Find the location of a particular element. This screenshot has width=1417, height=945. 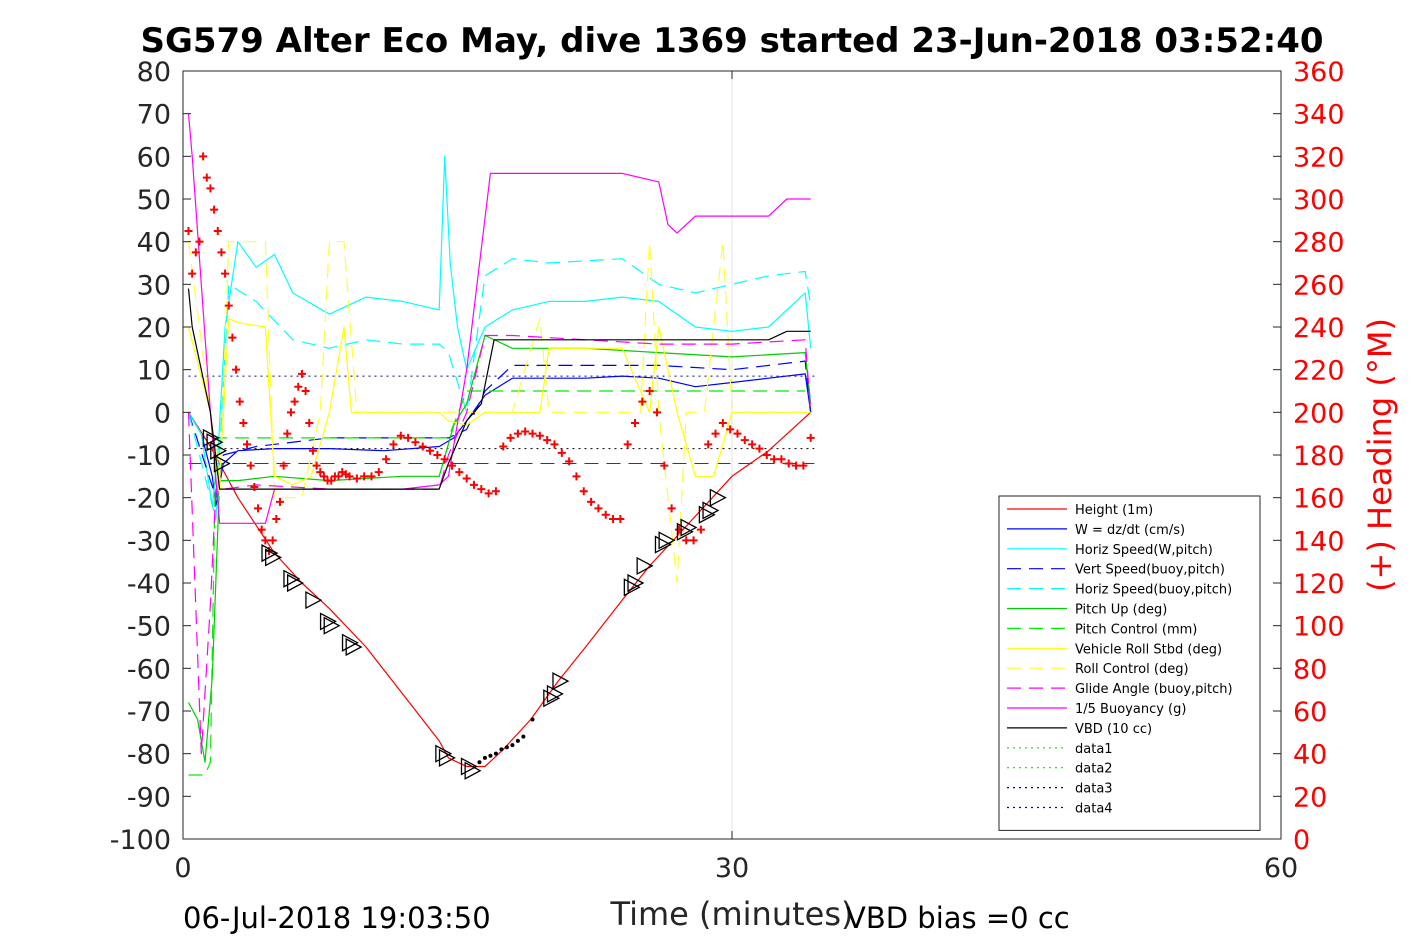

y-tick-label: 30 is located at coordinates (154, 285).